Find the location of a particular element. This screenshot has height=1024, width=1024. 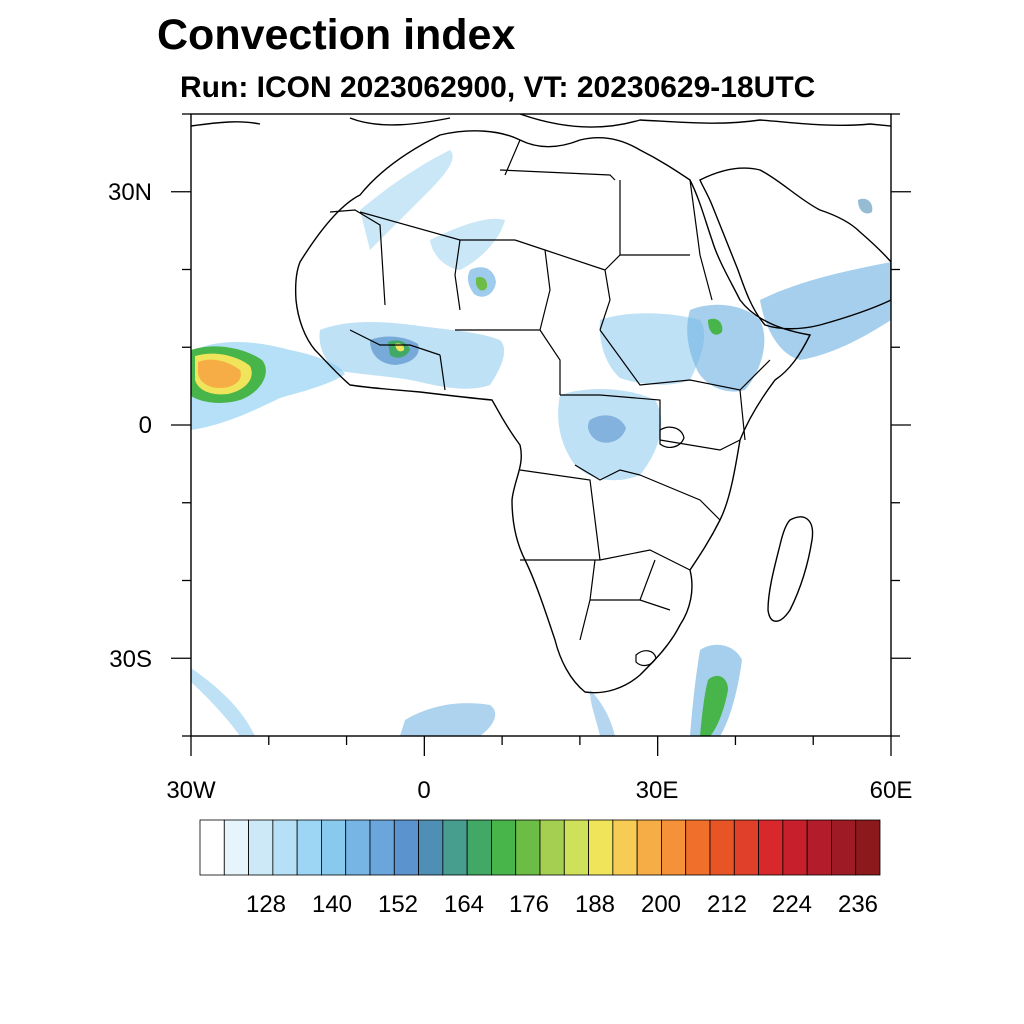

convection-region-southeast-africa-core is located at coordinates (714, 705).